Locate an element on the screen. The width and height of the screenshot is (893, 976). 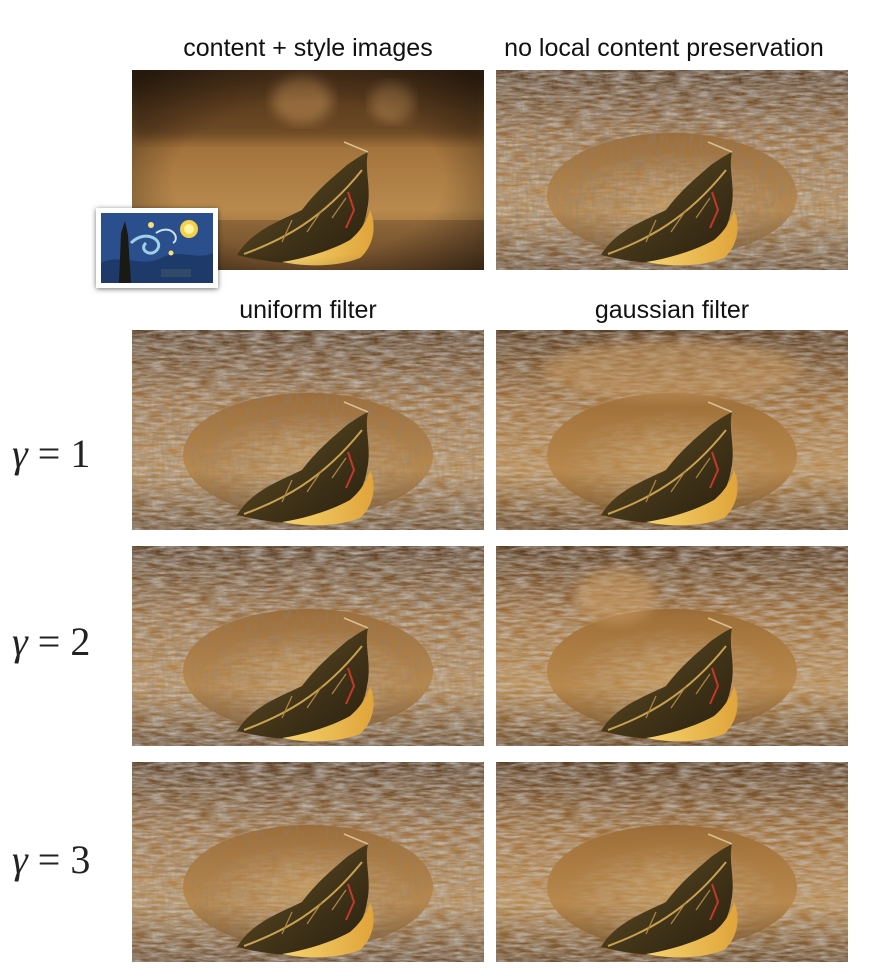
stylized-no-preservation is located at coordinates (672, 170).